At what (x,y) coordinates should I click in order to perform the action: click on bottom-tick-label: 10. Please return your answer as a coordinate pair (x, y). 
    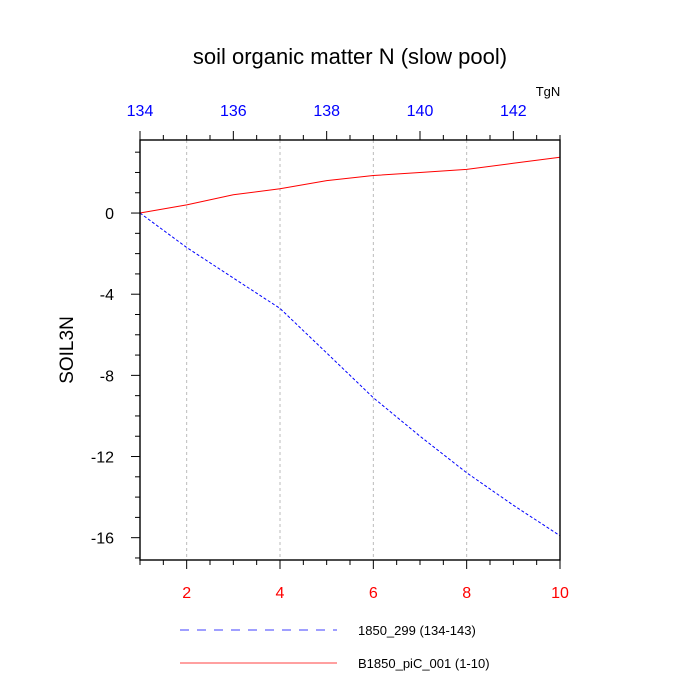
    Looking at the image, I should click on (560, 593).